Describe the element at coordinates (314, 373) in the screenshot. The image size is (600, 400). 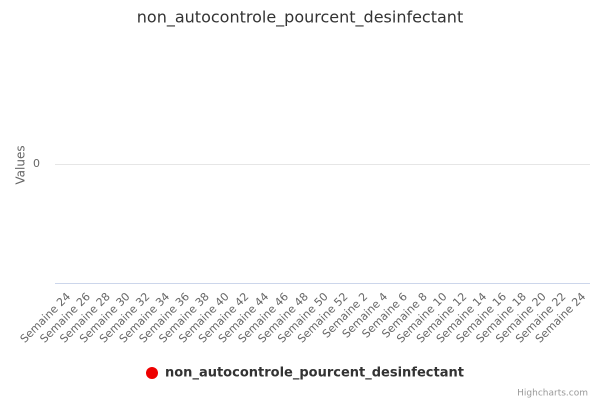
I see `legend-label: non_autocontrole_pourcent_desinfectant` at that location.